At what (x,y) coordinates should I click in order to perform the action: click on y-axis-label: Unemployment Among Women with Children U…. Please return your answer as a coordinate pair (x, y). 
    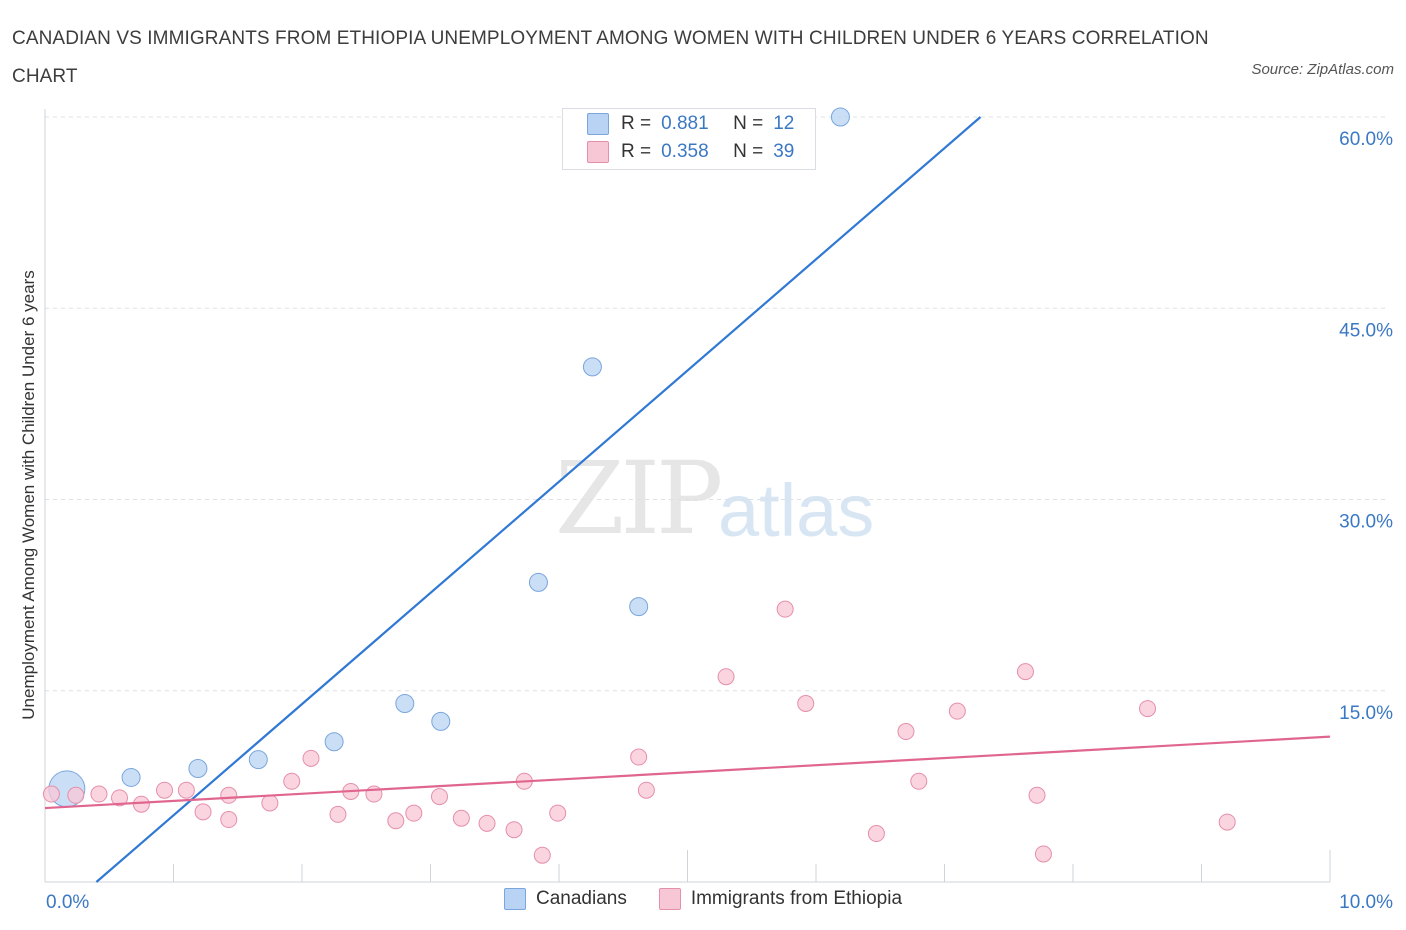
    Looking at the image, I should click on (28, 494).